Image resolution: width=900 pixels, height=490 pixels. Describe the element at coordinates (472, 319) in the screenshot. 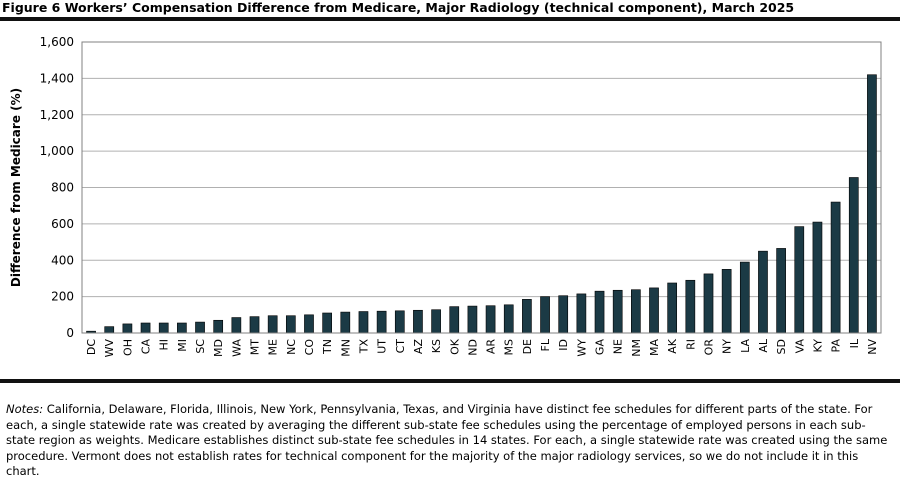

I see `bar-nd` at that location.